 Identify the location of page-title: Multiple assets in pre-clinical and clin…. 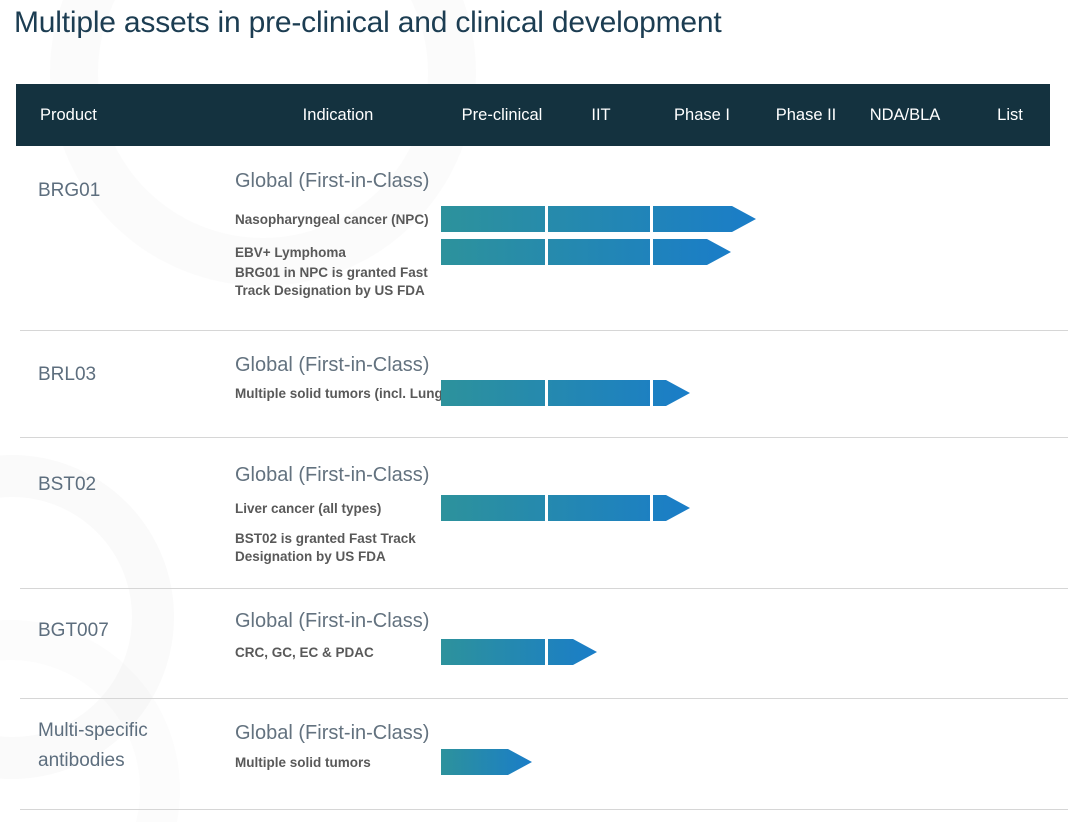
(368, 22).